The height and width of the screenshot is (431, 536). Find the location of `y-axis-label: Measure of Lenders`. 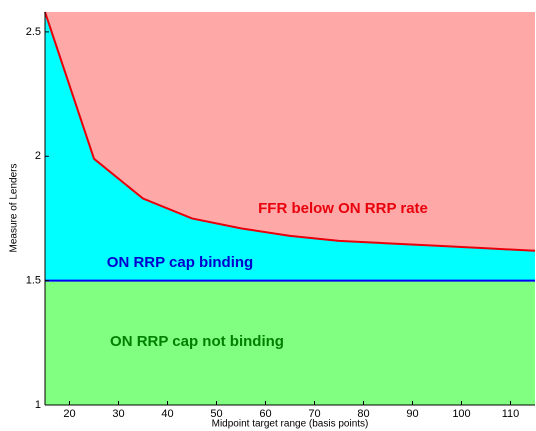

y-axis-label: Measure of Lenders is located at coordinates (14, 208).